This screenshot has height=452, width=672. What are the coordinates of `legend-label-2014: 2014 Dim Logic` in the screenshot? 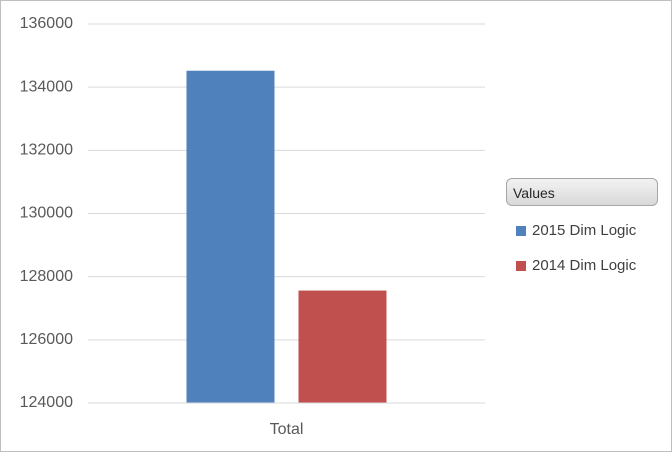 It's located at (584, 265).